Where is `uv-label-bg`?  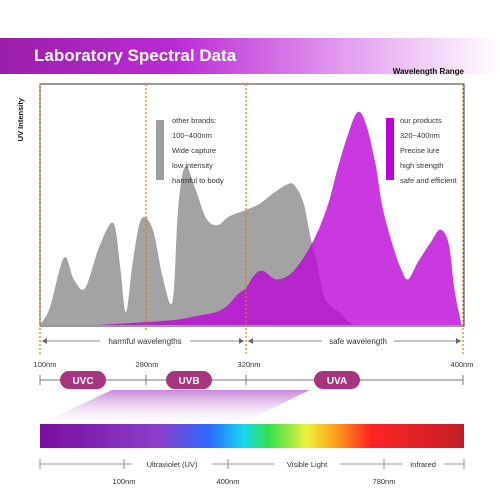 uv-label-bg is located at coordinates (172, 463).